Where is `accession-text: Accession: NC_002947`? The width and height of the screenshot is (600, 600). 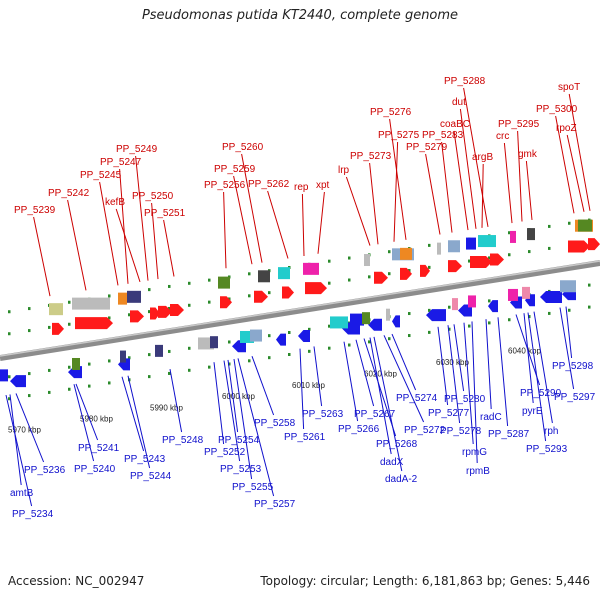
accession-text: Accession: NC_002947 is located at coordinates (76, 581).